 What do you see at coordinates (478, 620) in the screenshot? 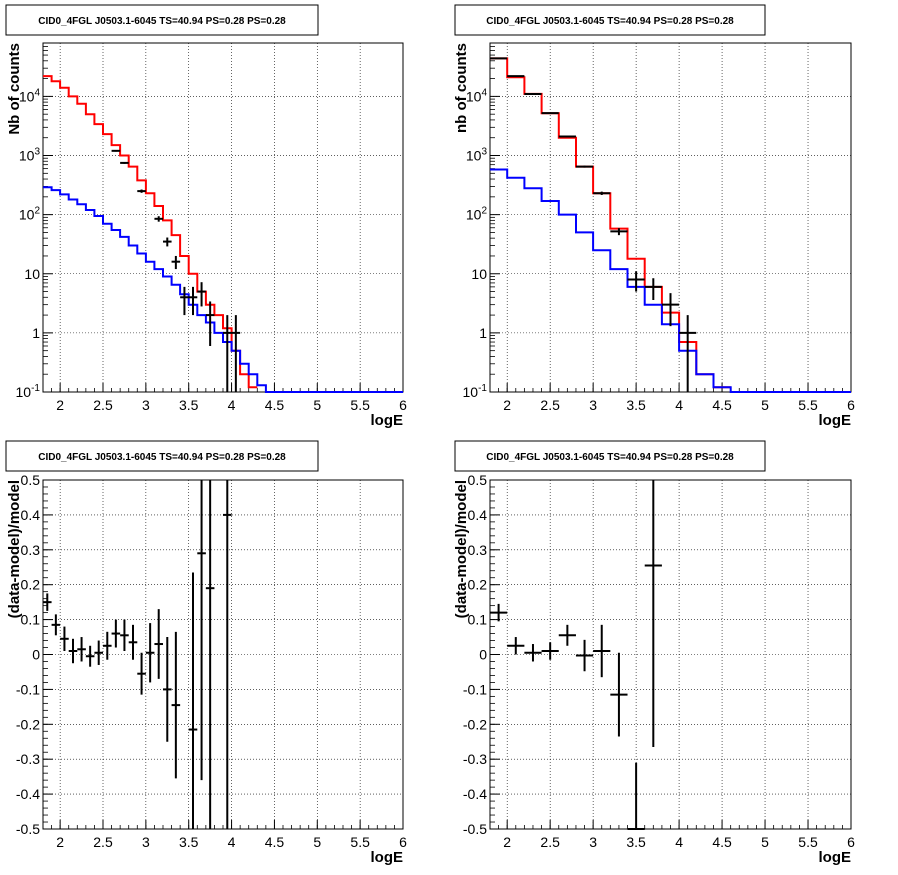
I see `y-tick-label: 0.1` at bounding box center [478, 620].